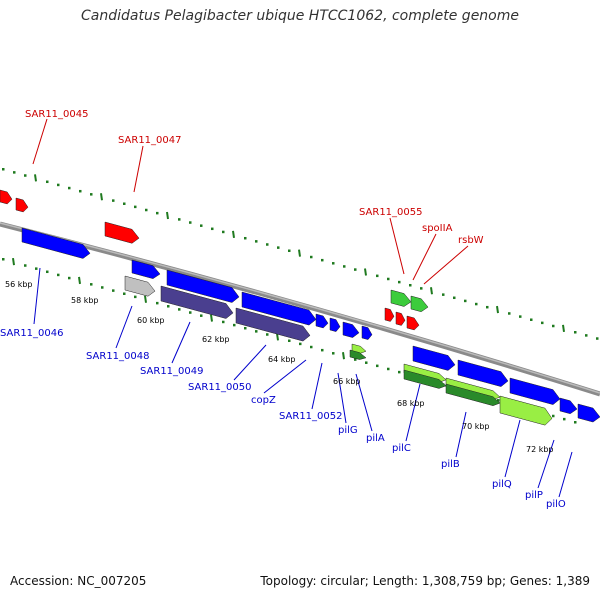 The width and height of the screenshot is (600, 600). I want to click on gene-label-top: SAR11_0045, so click(57, 114).